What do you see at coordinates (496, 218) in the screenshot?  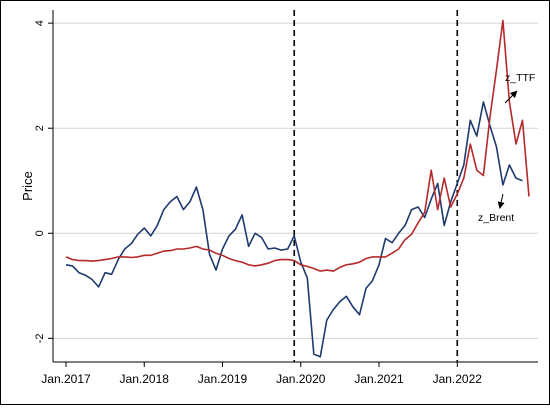 I see `annotation-z-brent: z_Brent` at bounding box center [496, 218].